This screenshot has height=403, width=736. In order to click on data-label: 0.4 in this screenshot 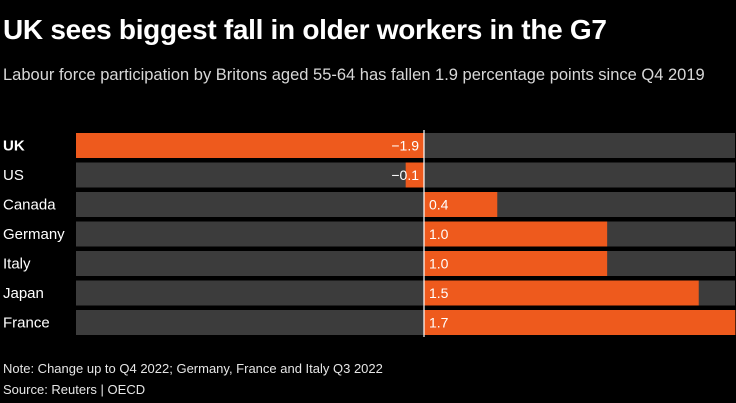, I will do `click(439, 205)`.